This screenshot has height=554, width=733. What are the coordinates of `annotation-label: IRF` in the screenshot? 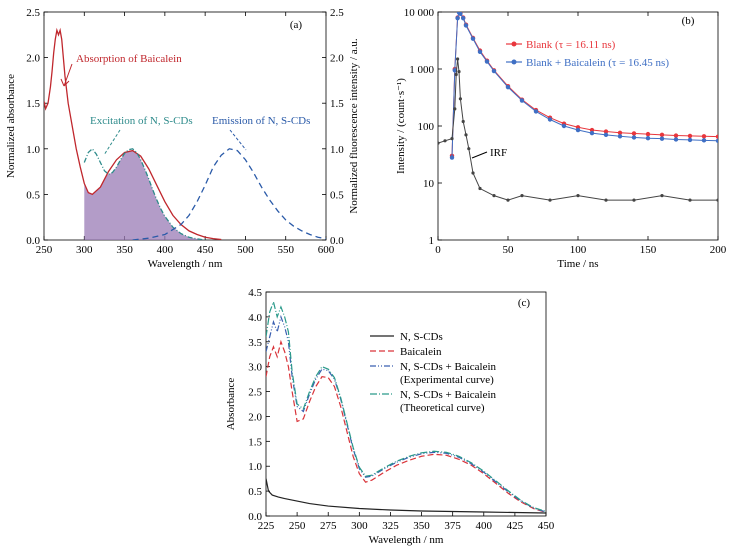 It's located at (498, 153).